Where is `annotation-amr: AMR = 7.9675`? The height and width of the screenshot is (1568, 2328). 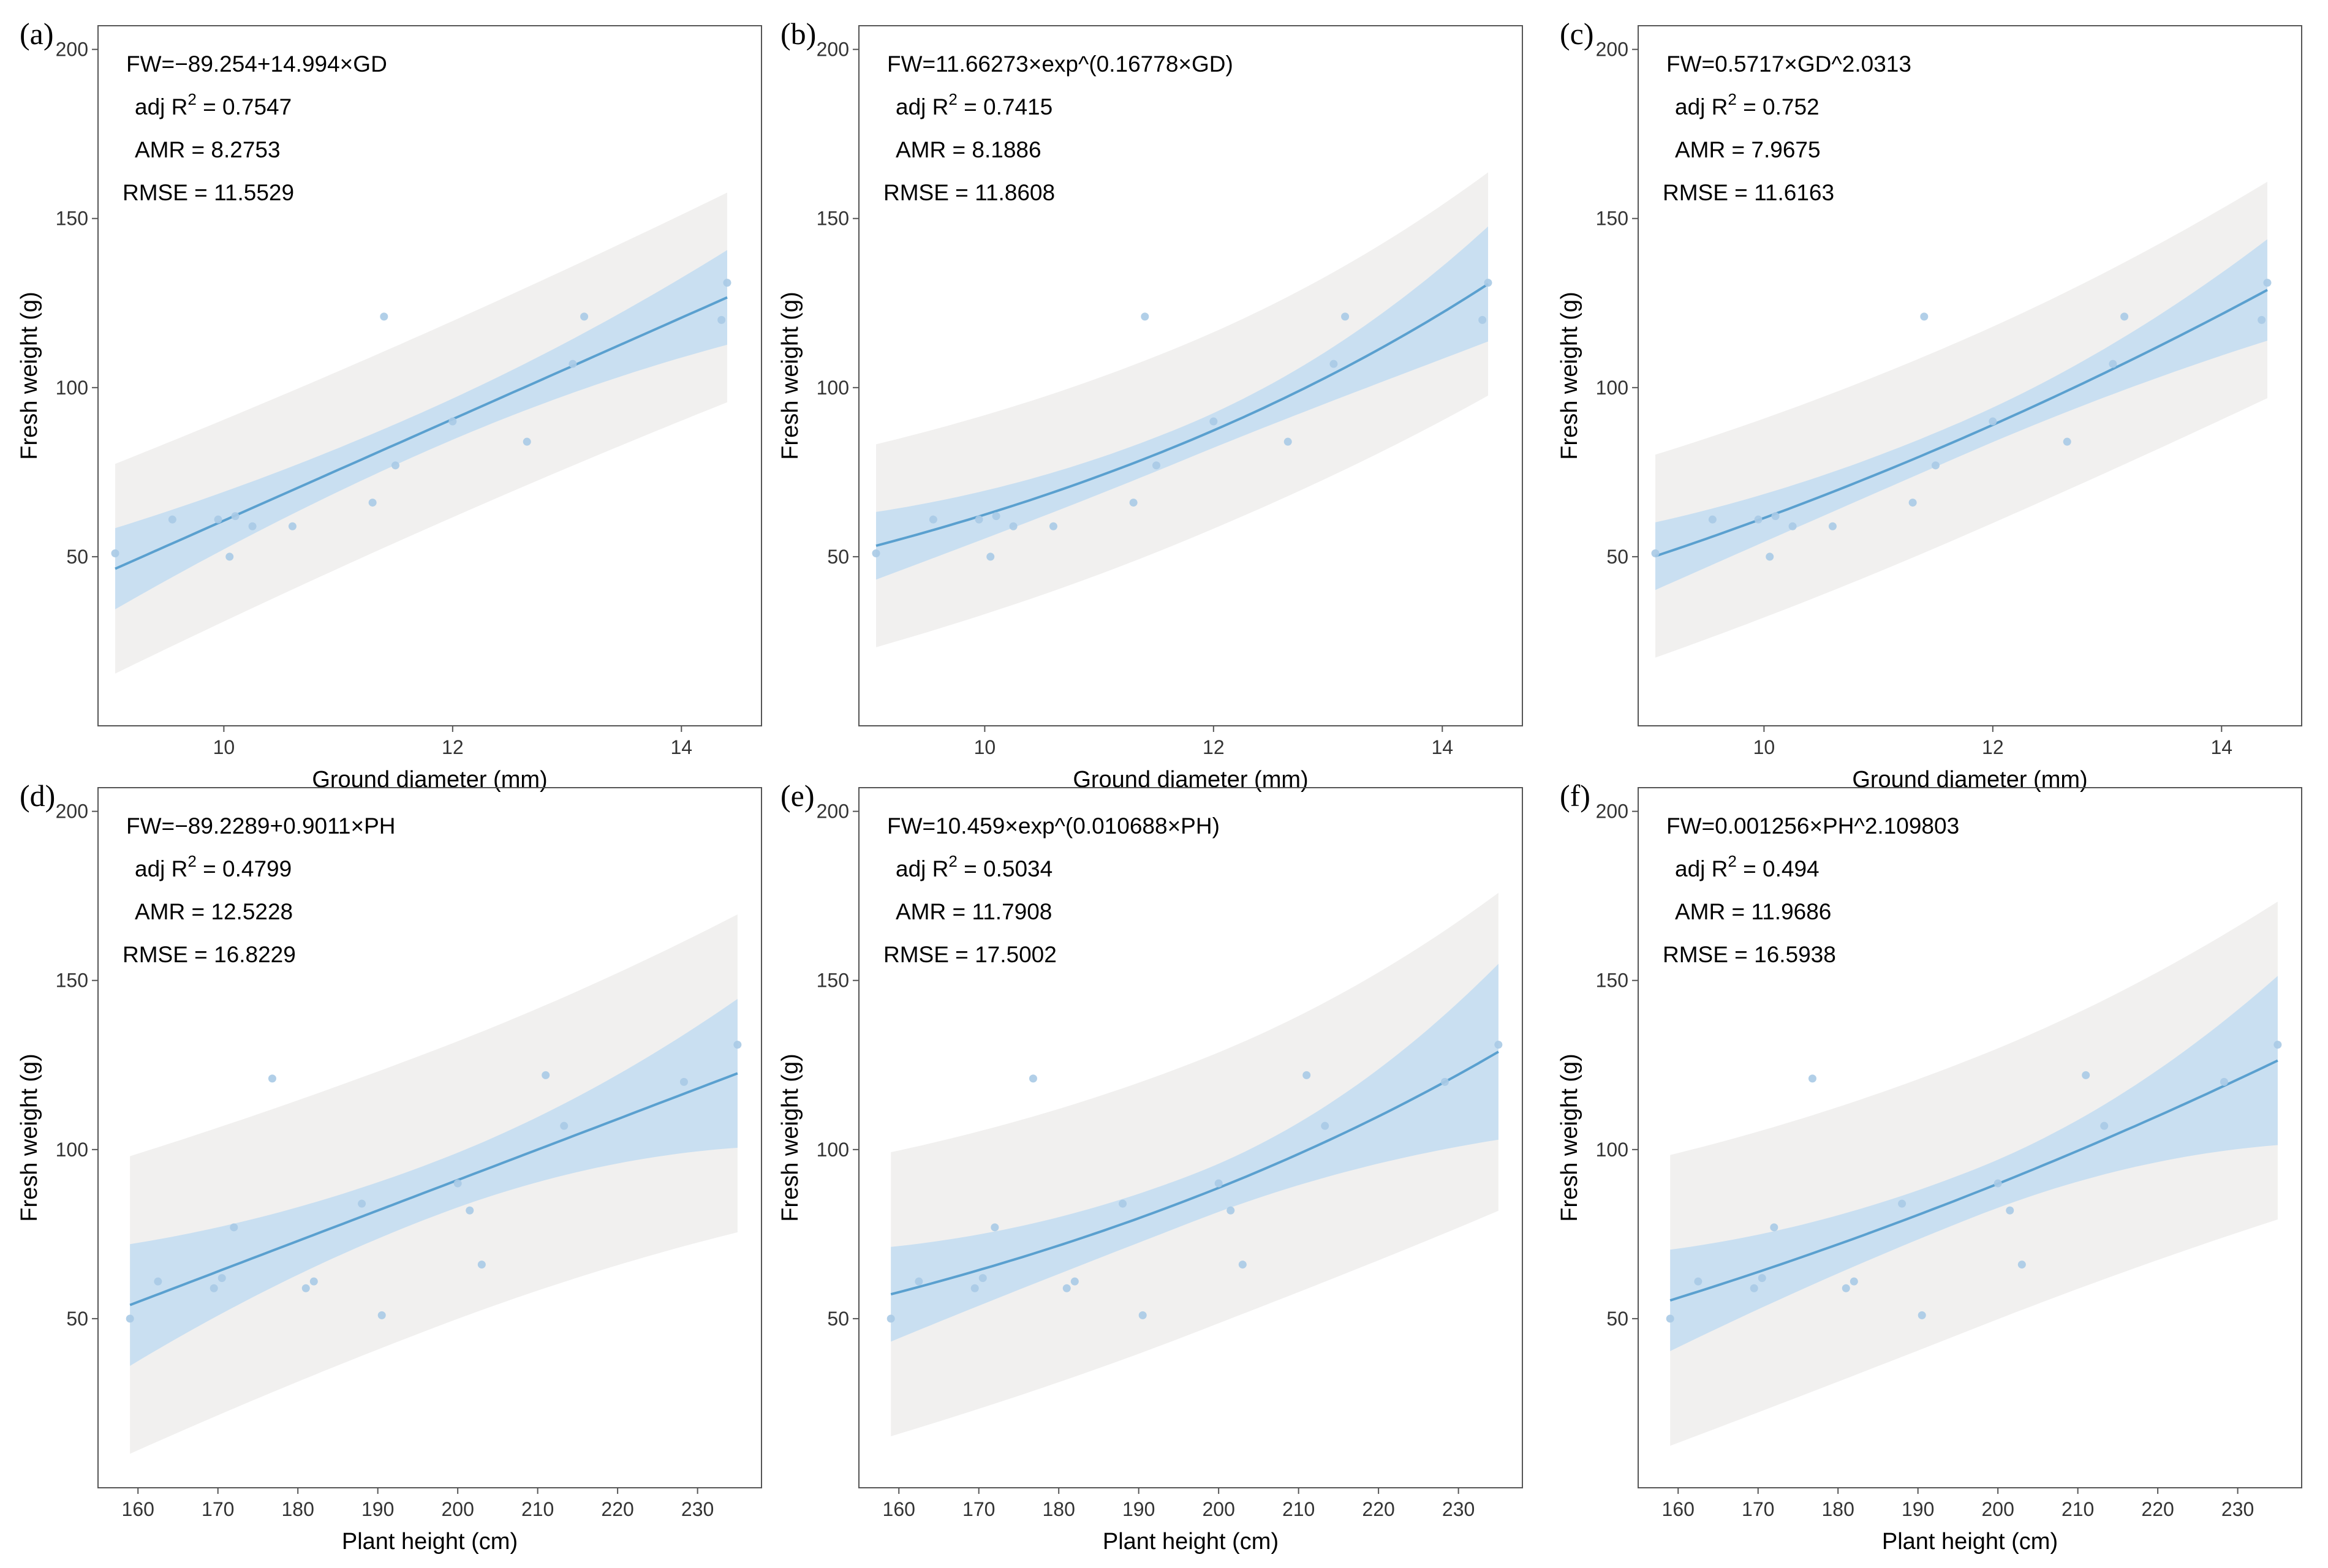 annotation-amr: AMR = 7.9675 is located at coordinates (1748, 150).